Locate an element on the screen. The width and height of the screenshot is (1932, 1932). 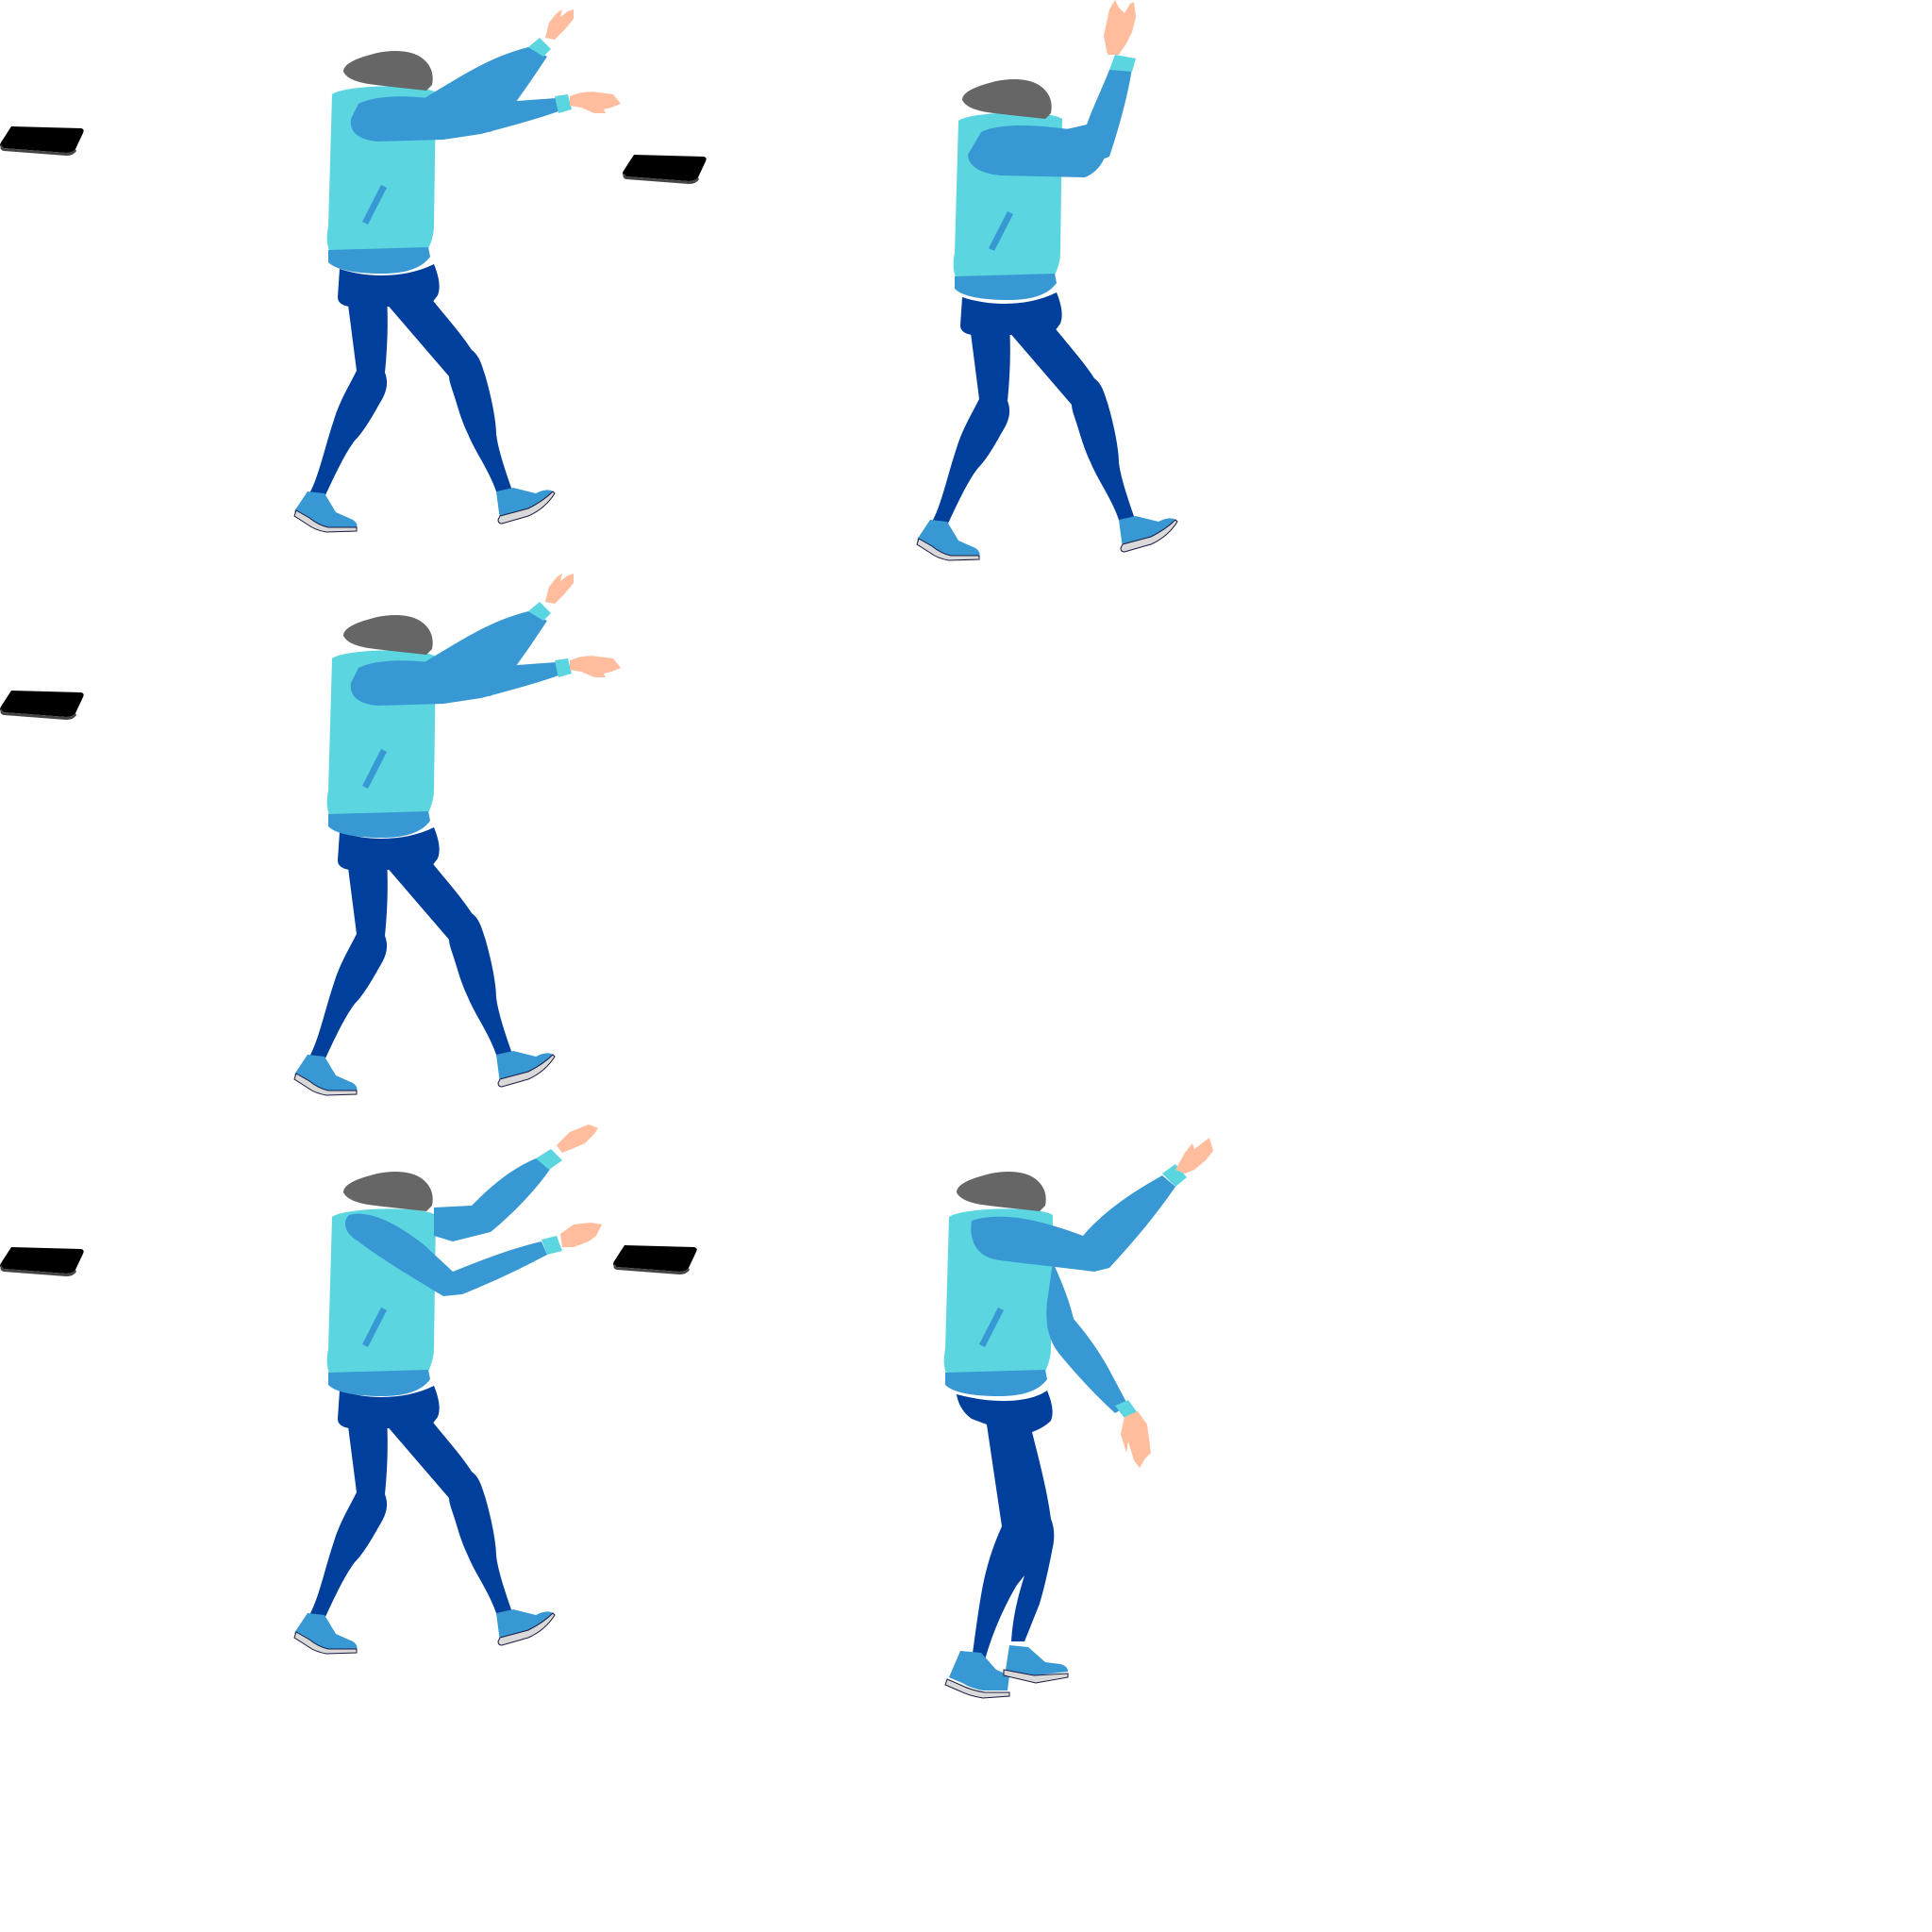
frame-4-catch is located at coordinates (348, 1390).